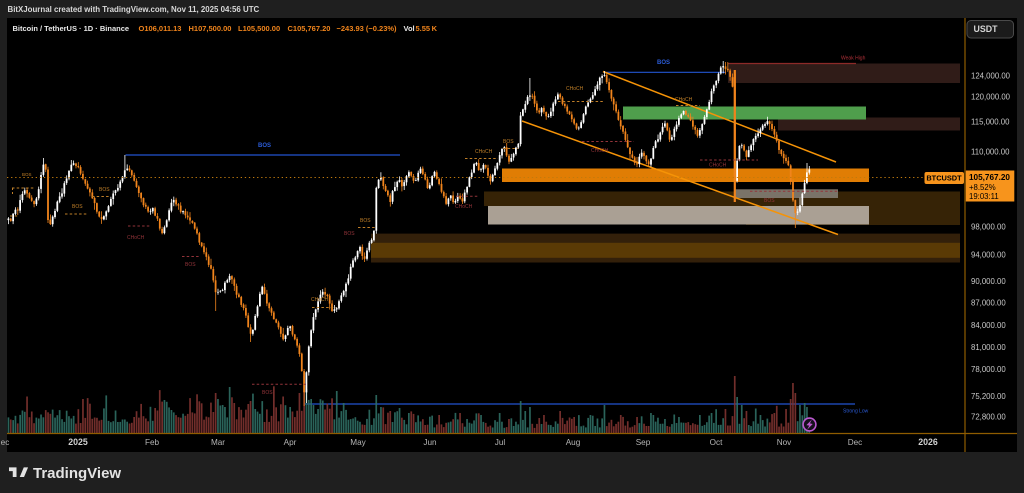  What do you see at coordinates (988, 254) in the screenshot?
I see `svg-text: 94,000.00` at bounding box center [988, 254].